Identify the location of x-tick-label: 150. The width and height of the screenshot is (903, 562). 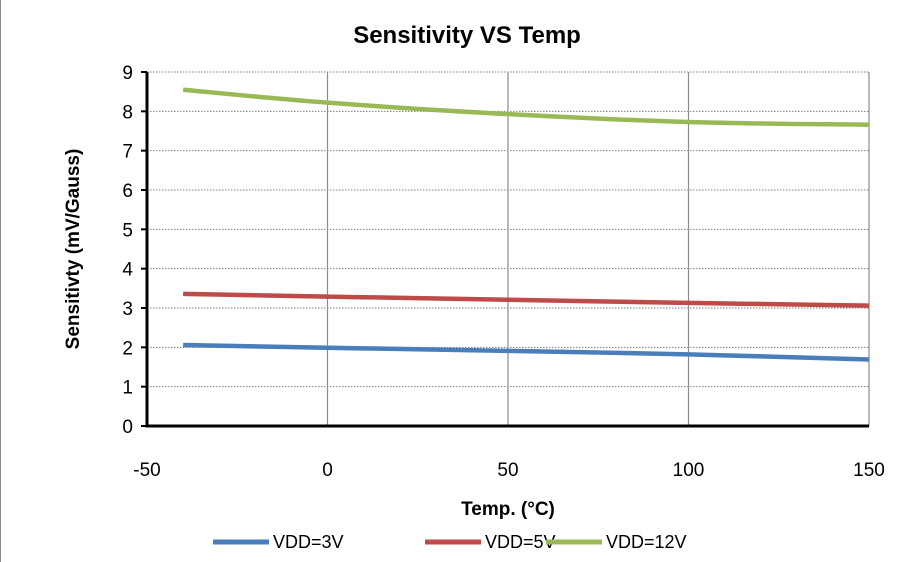
(869, 470).